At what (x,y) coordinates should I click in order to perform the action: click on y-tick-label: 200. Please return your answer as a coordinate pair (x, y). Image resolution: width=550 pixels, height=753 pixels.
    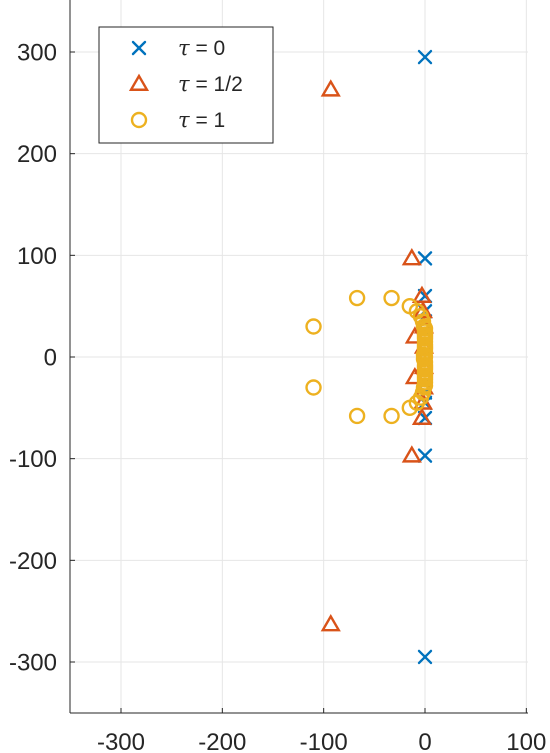
    Looking at the image, I should click on (37, 154).